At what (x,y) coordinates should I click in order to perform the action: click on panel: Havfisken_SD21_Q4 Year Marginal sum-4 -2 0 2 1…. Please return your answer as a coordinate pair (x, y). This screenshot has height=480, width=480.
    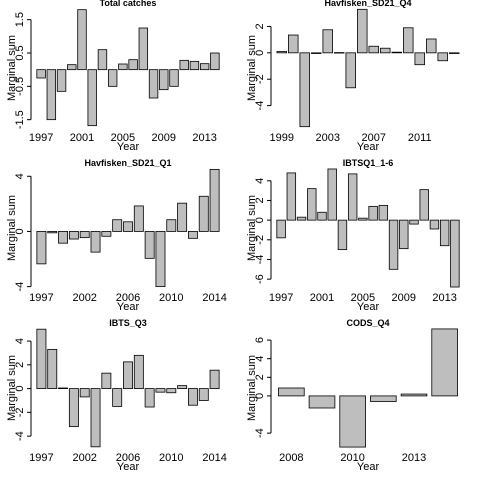
    Looking at the image, I should click on (353, 76).